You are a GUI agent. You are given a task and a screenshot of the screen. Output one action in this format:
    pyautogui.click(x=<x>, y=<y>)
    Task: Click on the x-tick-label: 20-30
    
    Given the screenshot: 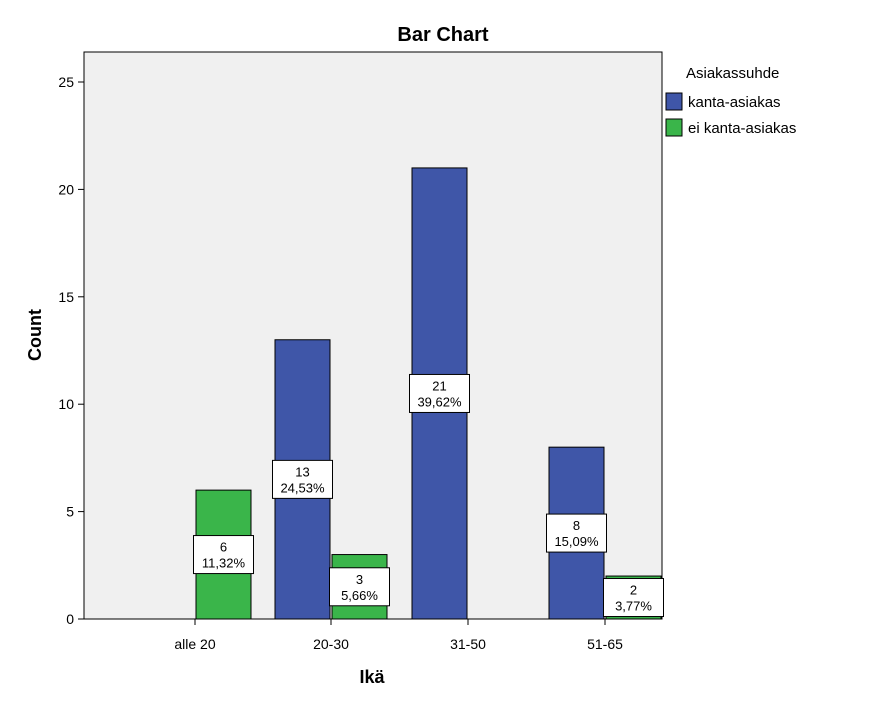 What is the action you would take?
    pyautogui.click(x=331, y=644)
    